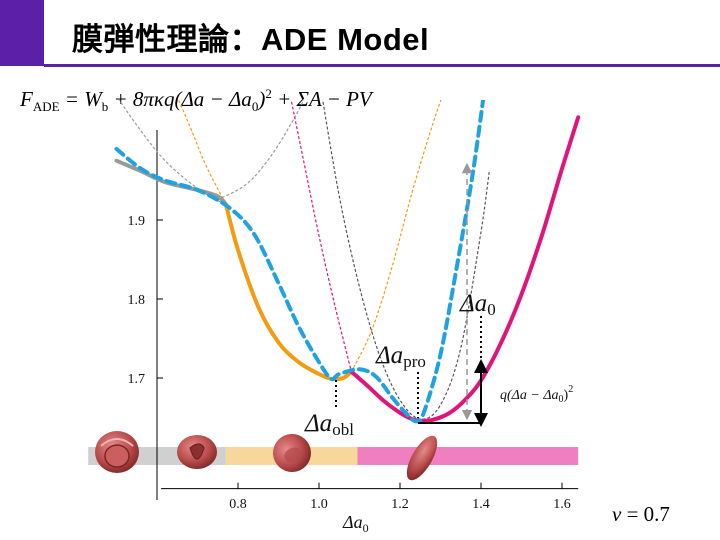  I want to click on stomatocyte-cup-icon, so click(197, 452).